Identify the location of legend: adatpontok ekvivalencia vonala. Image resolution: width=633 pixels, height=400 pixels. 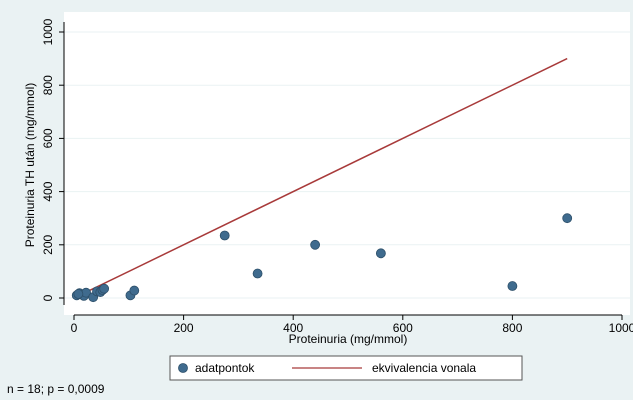
(346, 368).